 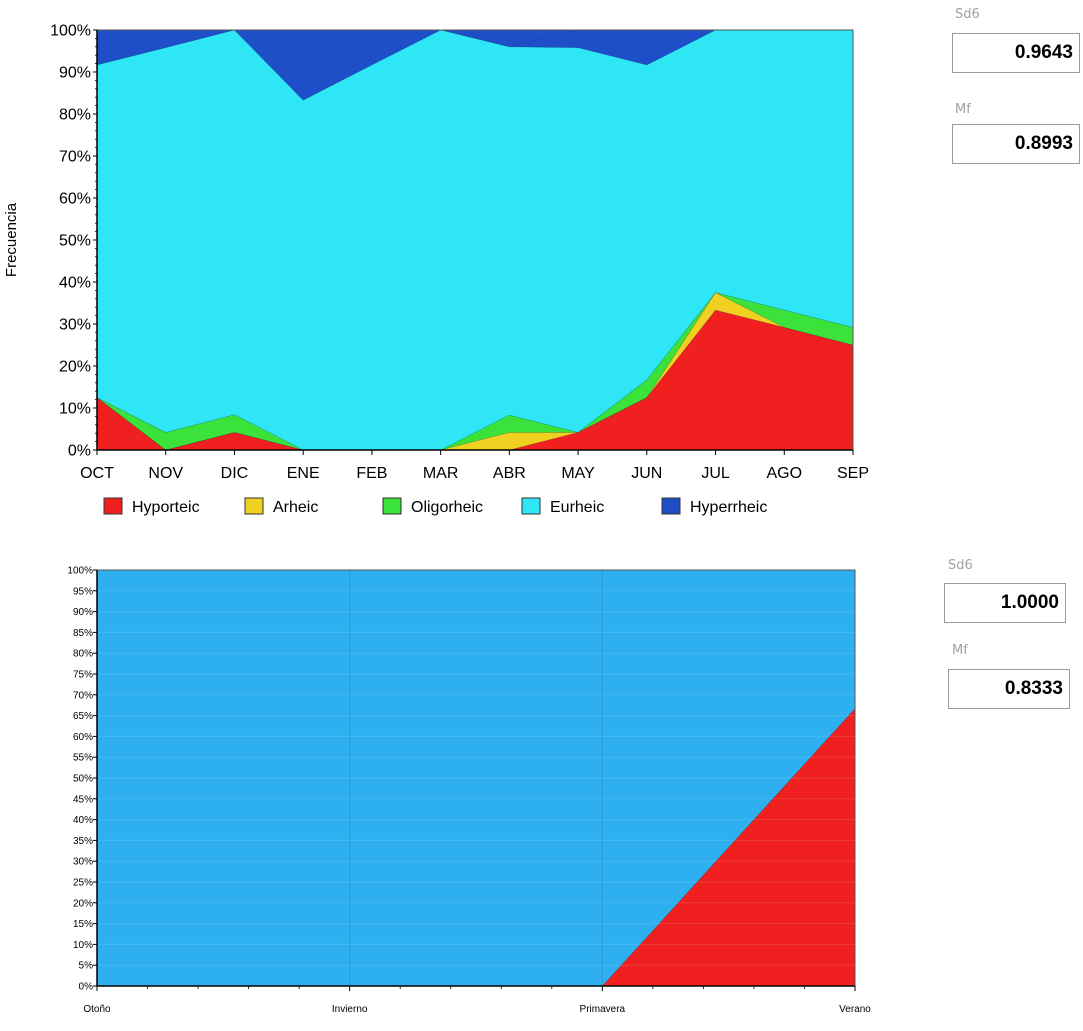 I want to click on x-tick-label: Invierno, so click(x=350, y=1009).